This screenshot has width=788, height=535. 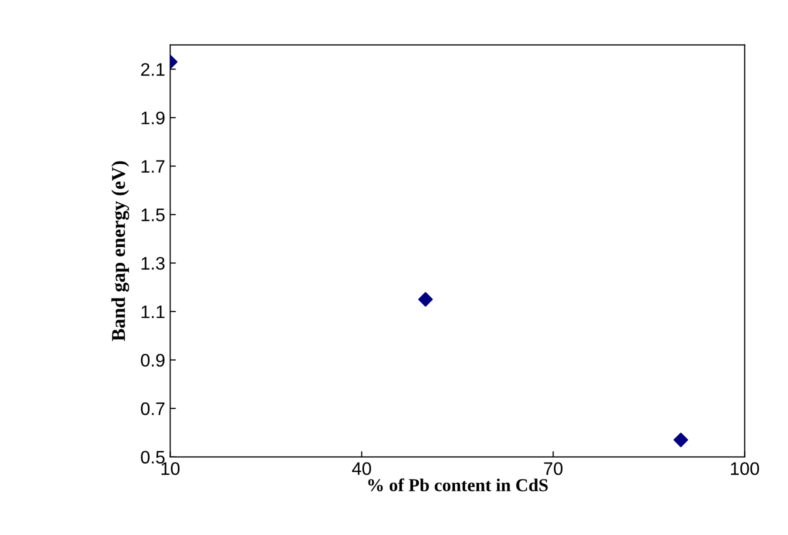 What do you see at coordinates (153, 215) in the screenshot?
I see `y-tick-label: 1.5` at bounding box center [153, 215].